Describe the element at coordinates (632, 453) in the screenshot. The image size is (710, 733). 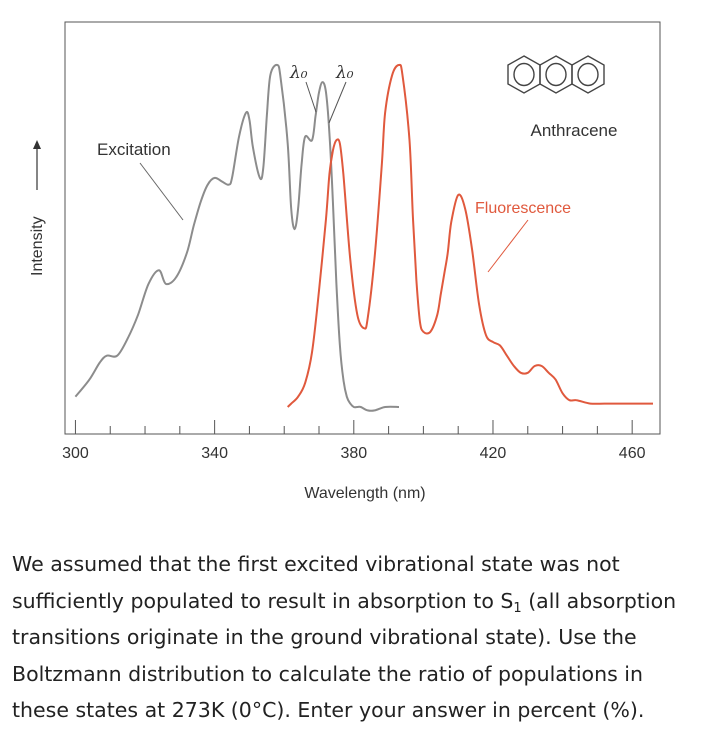
I see `x-tick-label: 460` at that location.